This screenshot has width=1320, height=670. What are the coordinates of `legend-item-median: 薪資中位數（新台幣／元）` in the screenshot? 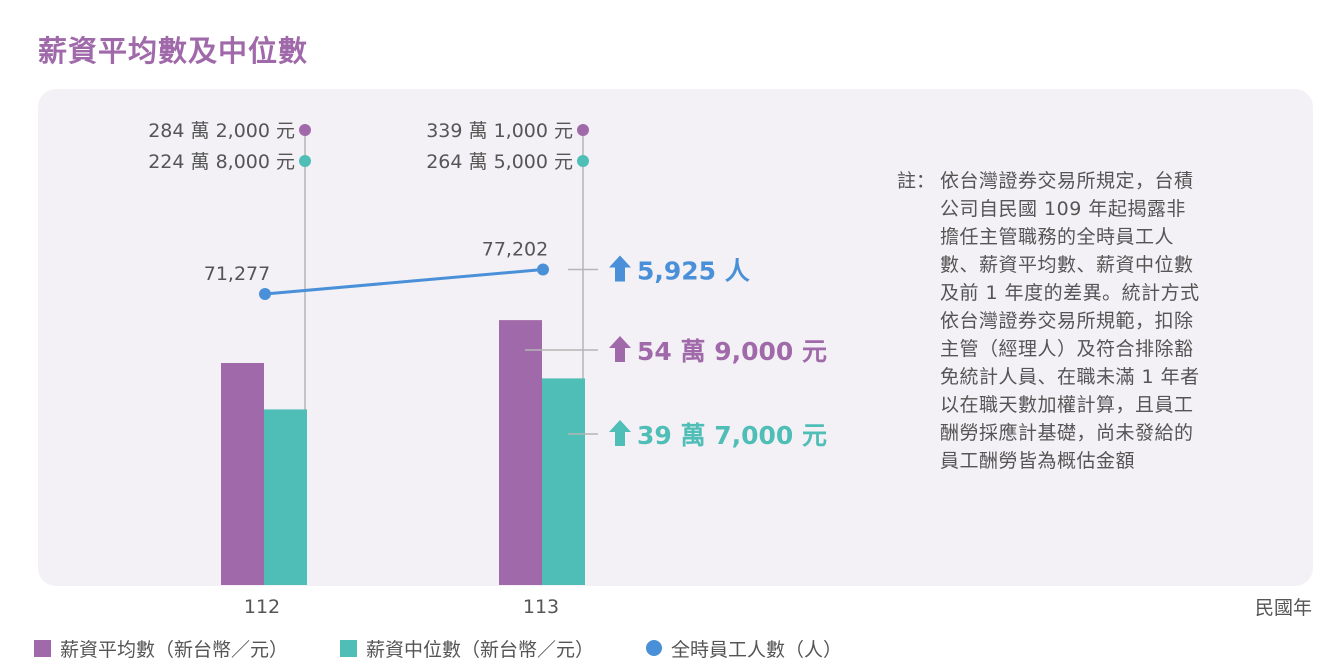 It's located at (467, 648).